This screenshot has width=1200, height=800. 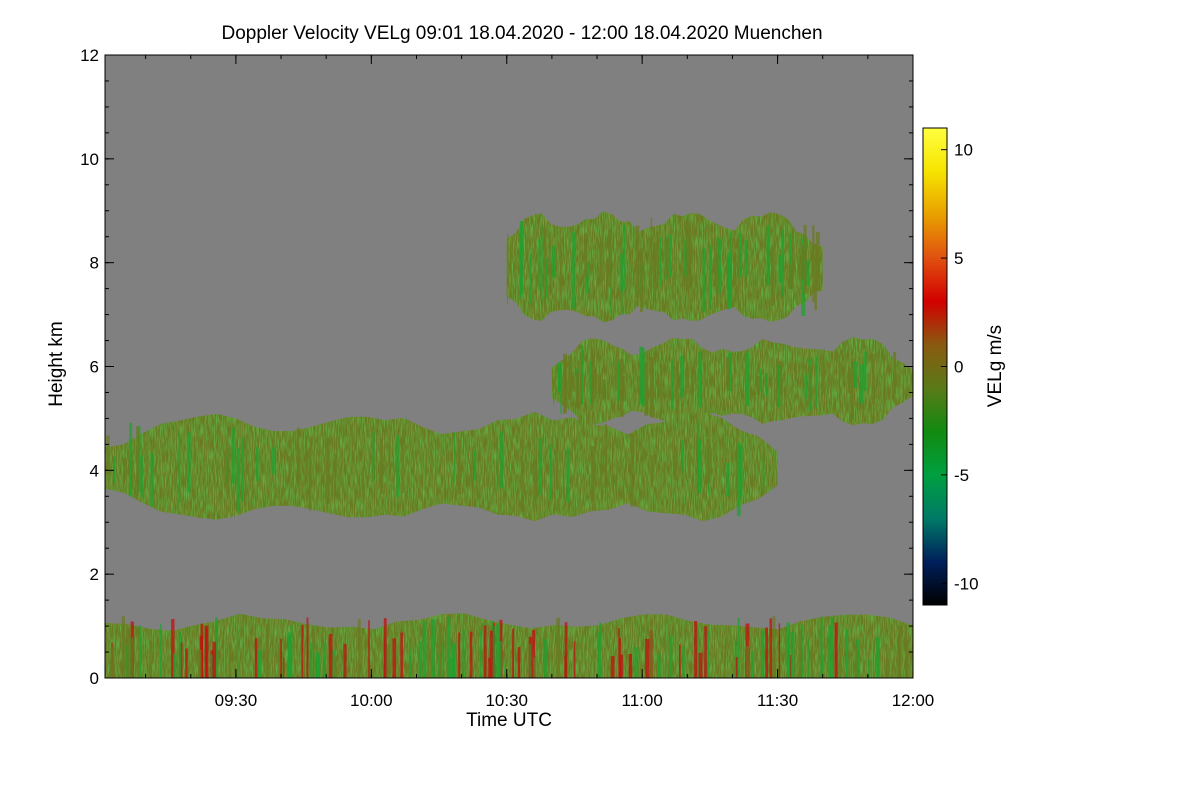 I want to click on y-tick-label: 8, so click(x=94, y=263).